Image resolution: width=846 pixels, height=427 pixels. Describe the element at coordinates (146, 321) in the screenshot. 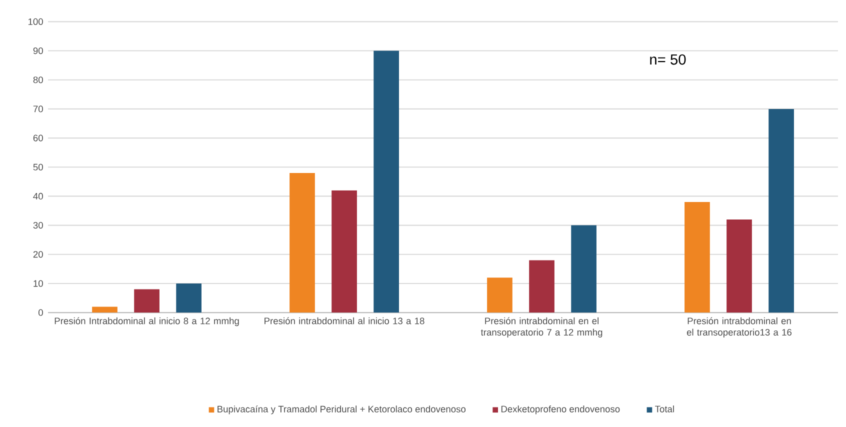

I see `x-tick-label: Presión Intrabdominal al inicio 8 a 12 mmhg` at that location.